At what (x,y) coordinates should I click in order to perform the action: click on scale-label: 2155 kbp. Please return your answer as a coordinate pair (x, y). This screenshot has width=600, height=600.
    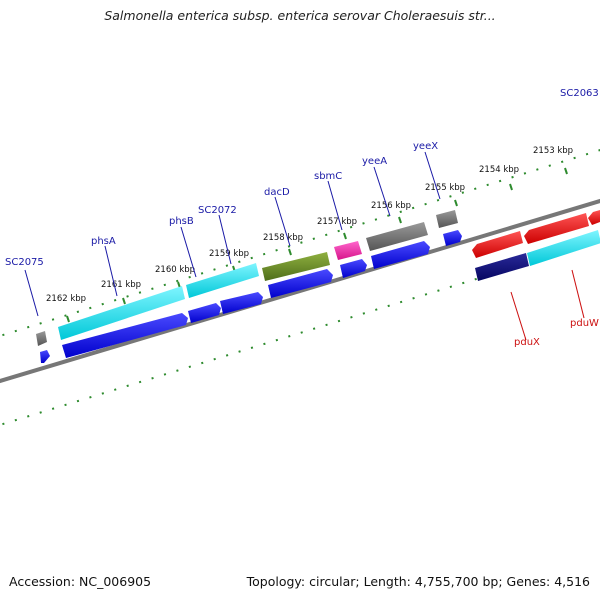
    Looking at the image, I should click on (445, 188).